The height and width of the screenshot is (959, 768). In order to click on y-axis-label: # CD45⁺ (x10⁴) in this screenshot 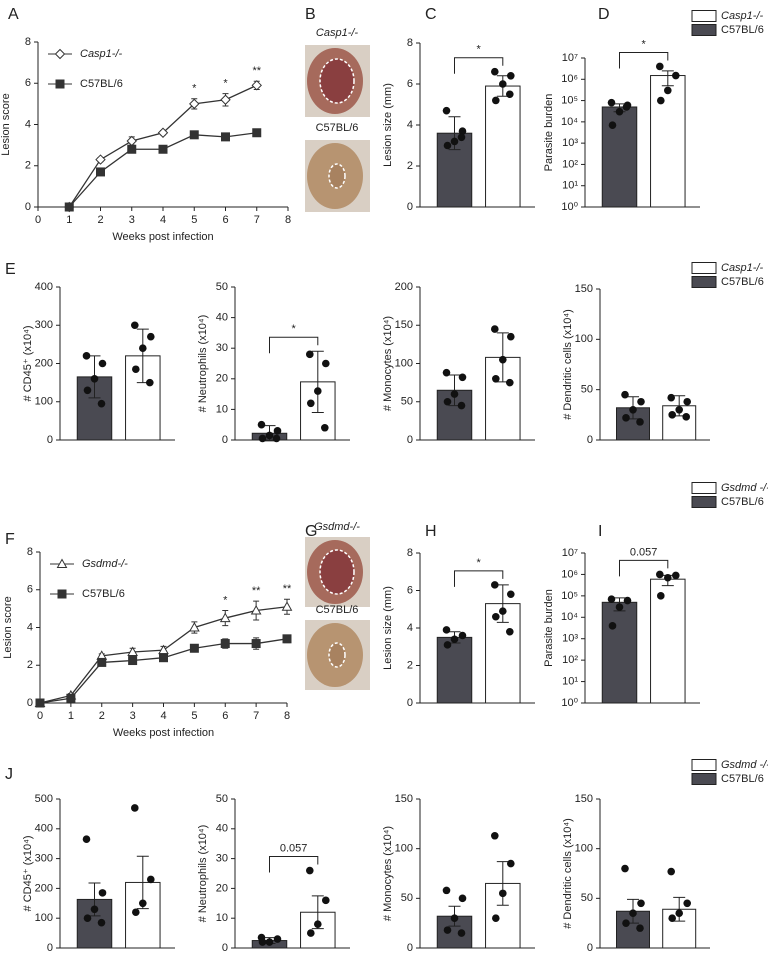, I will do `click(28, 364)`.